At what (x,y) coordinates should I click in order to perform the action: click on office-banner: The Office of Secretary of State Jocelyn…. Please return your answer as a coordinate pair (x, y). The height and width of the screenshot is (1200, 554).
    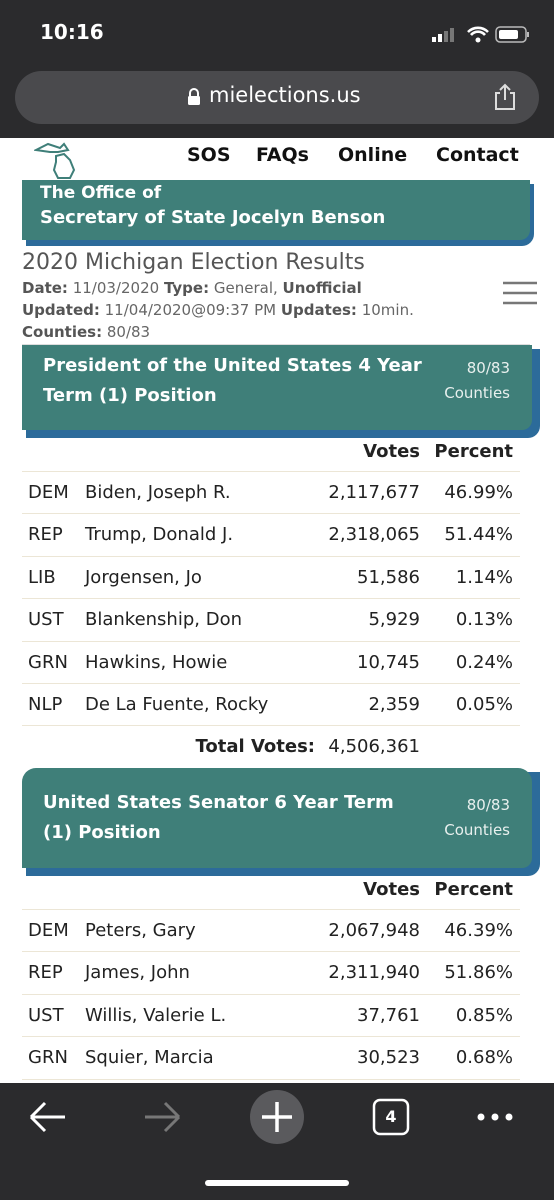
    Looking at the image, I should click on (276, 210).